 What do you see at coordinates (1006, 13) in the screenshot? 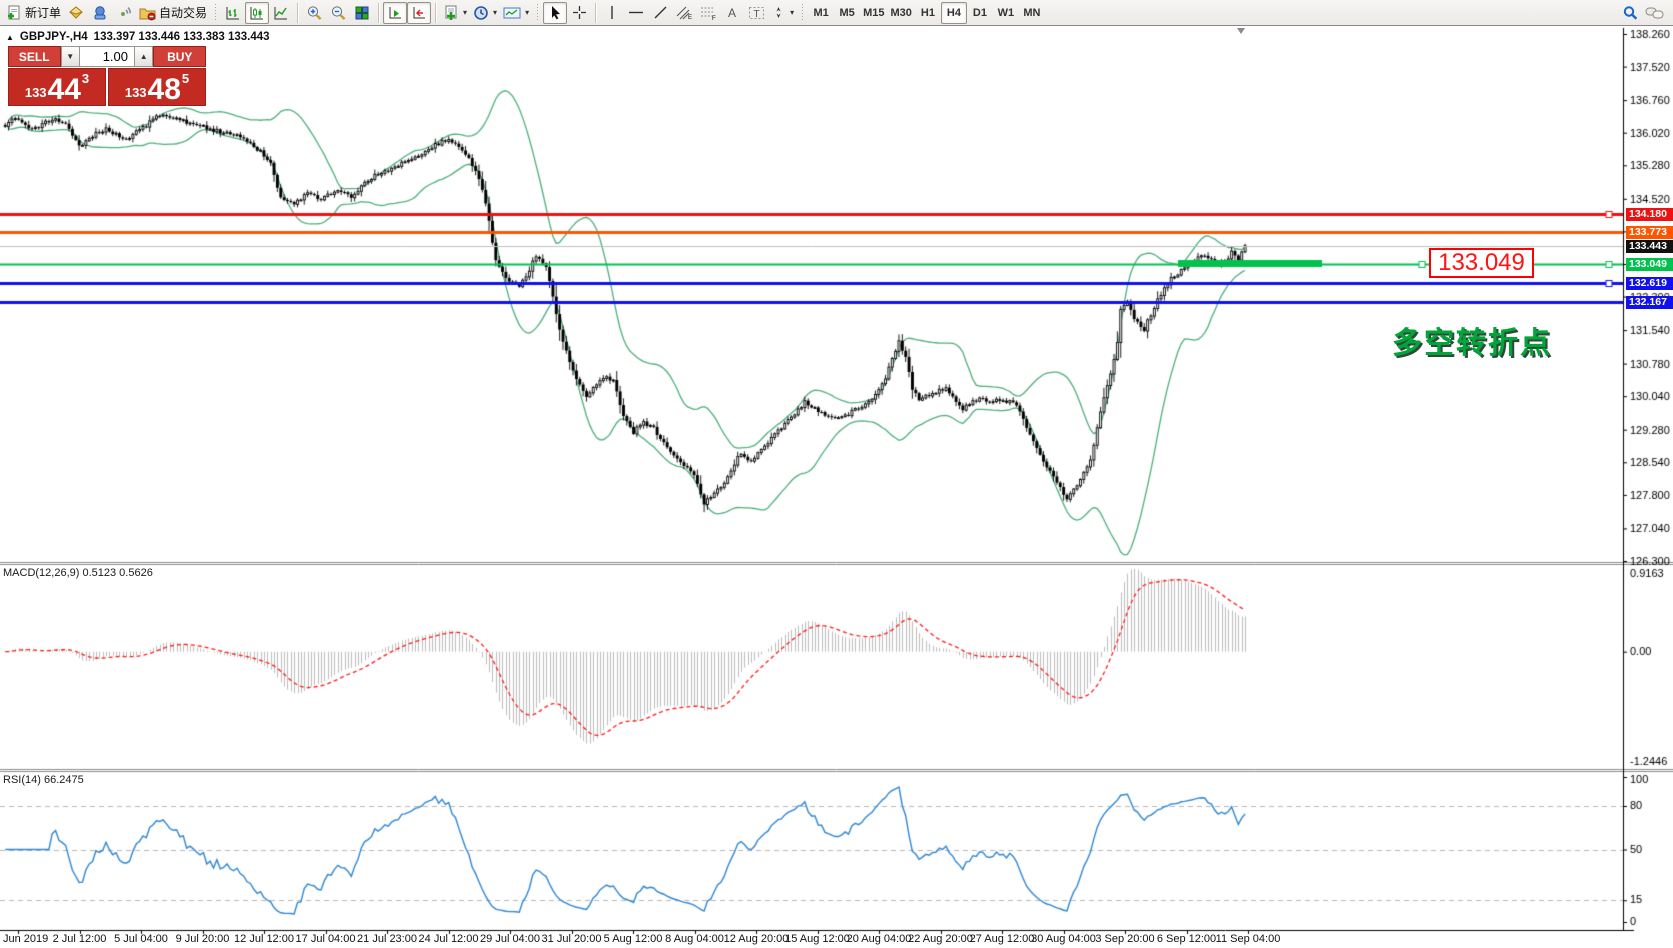
I see `timeframe-w1-button: W1` at bounding box center [1006, 13].